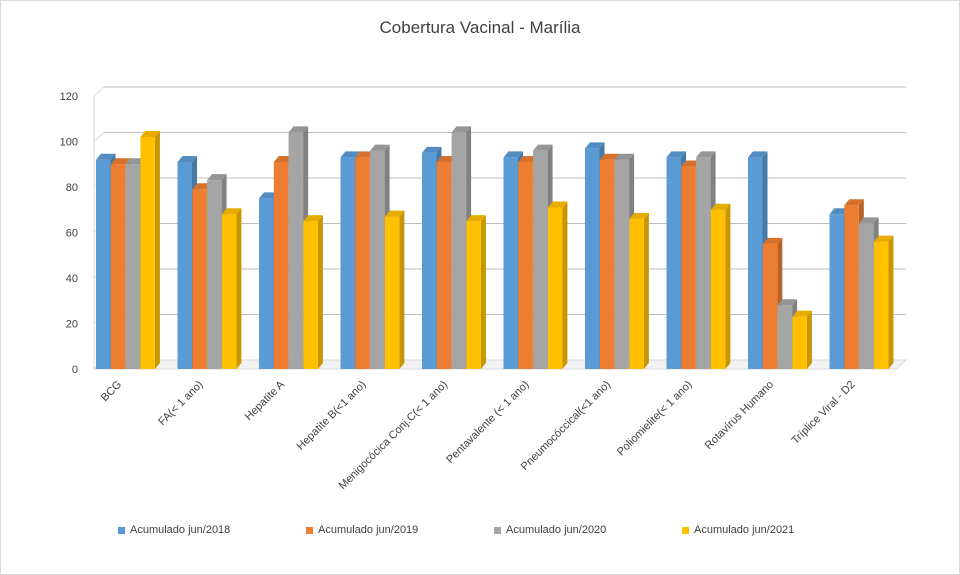 The height and width of the screenshot is (575, 960). I want to click on y-tick-label: 120, so click(69, 97).